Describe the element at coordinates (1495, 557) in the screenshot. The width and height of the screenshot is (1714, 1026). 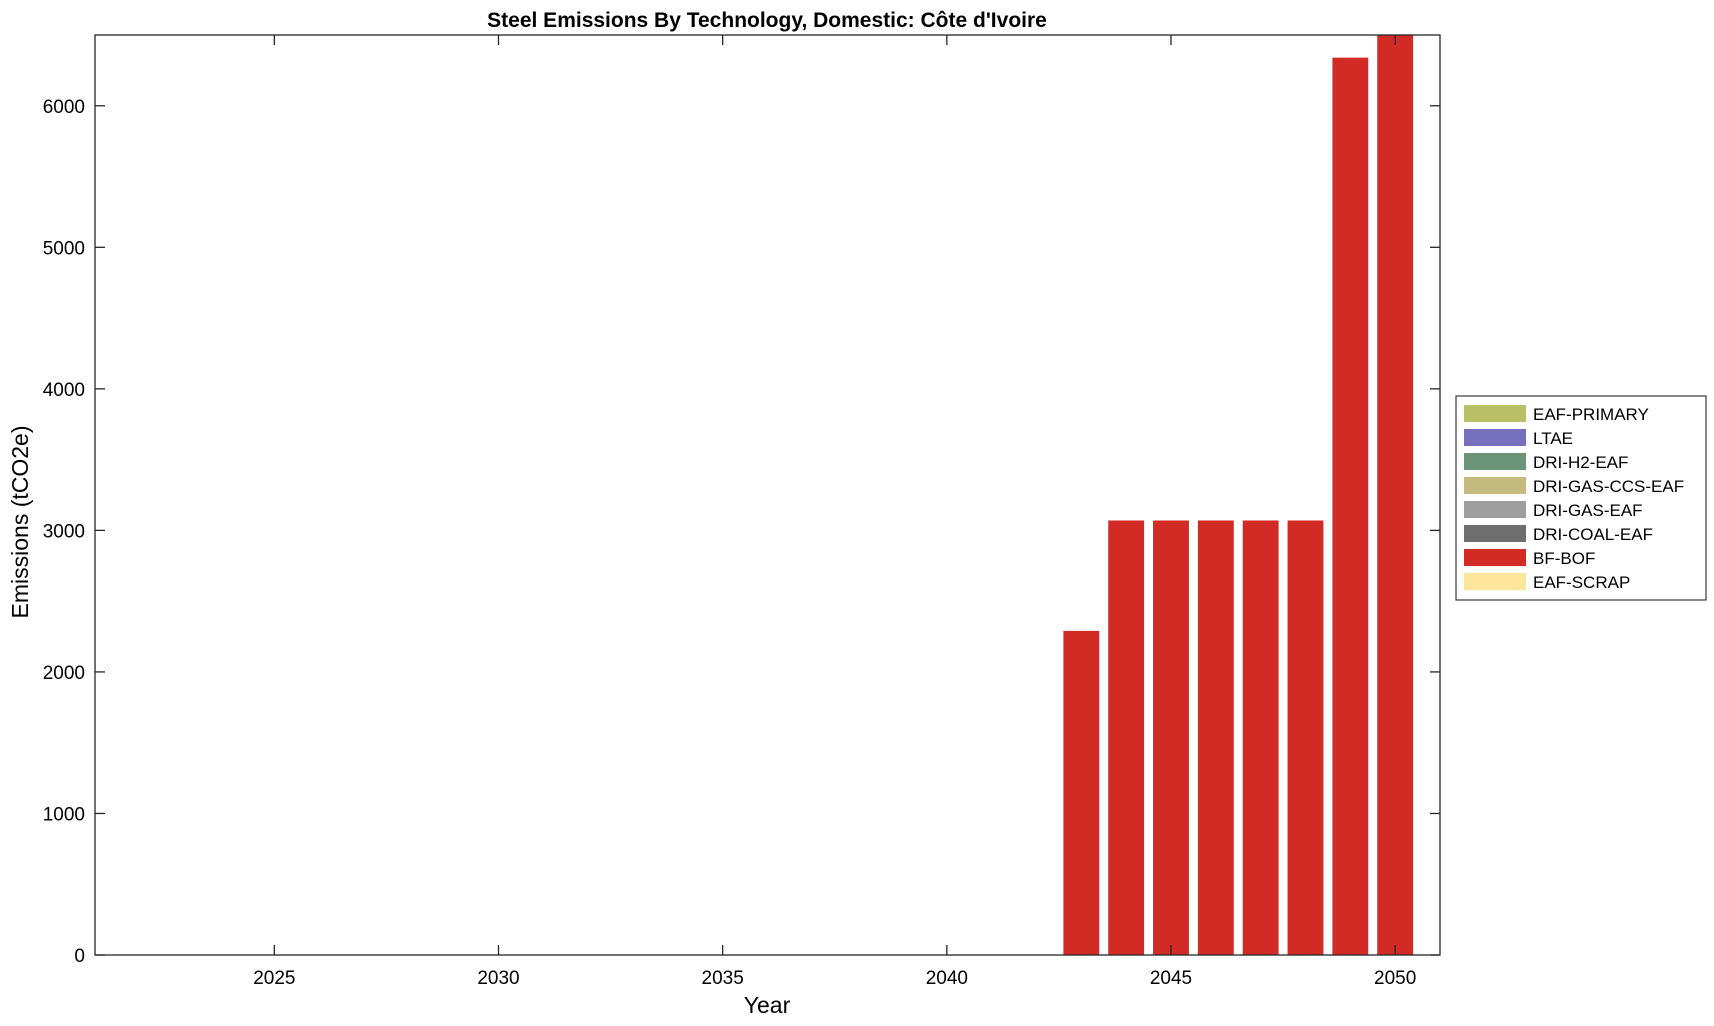
I see `legend-swatch-bf-bof` at that location.